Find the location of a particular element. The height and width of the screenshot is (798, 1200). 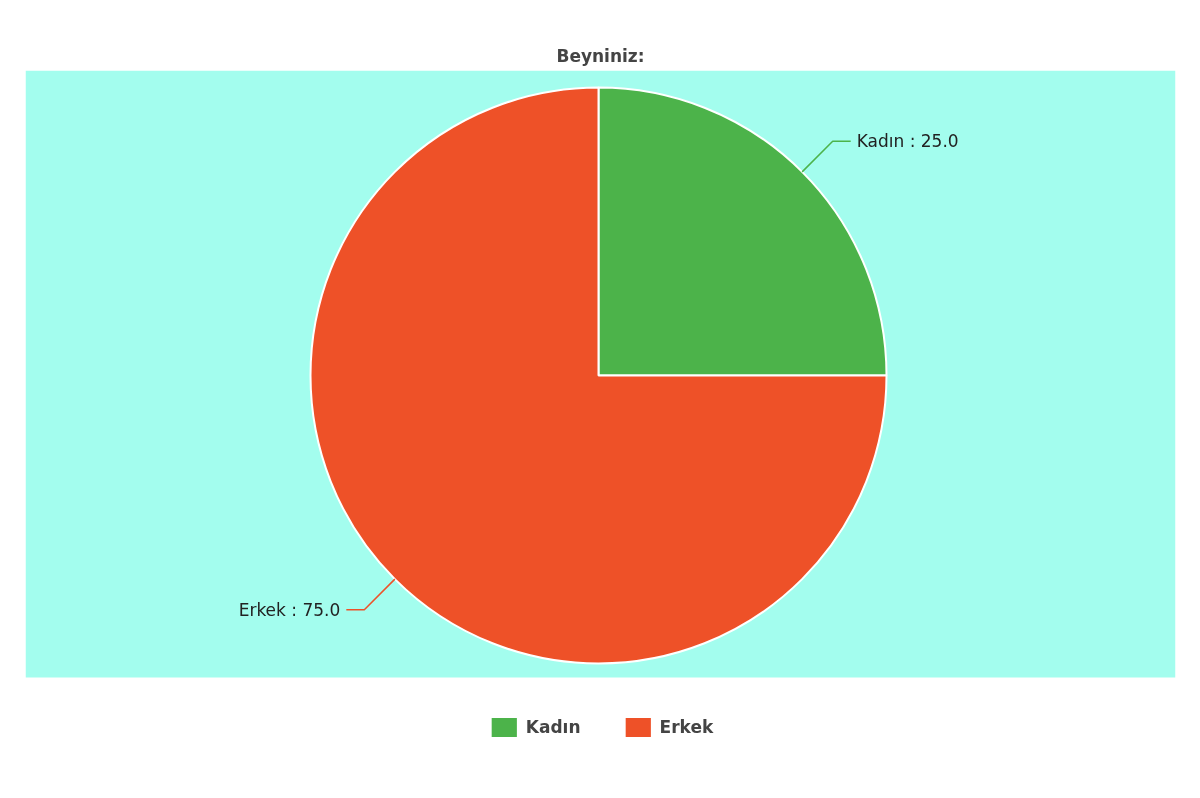

legend-label: Kadın is located at coordinates (553, 727).